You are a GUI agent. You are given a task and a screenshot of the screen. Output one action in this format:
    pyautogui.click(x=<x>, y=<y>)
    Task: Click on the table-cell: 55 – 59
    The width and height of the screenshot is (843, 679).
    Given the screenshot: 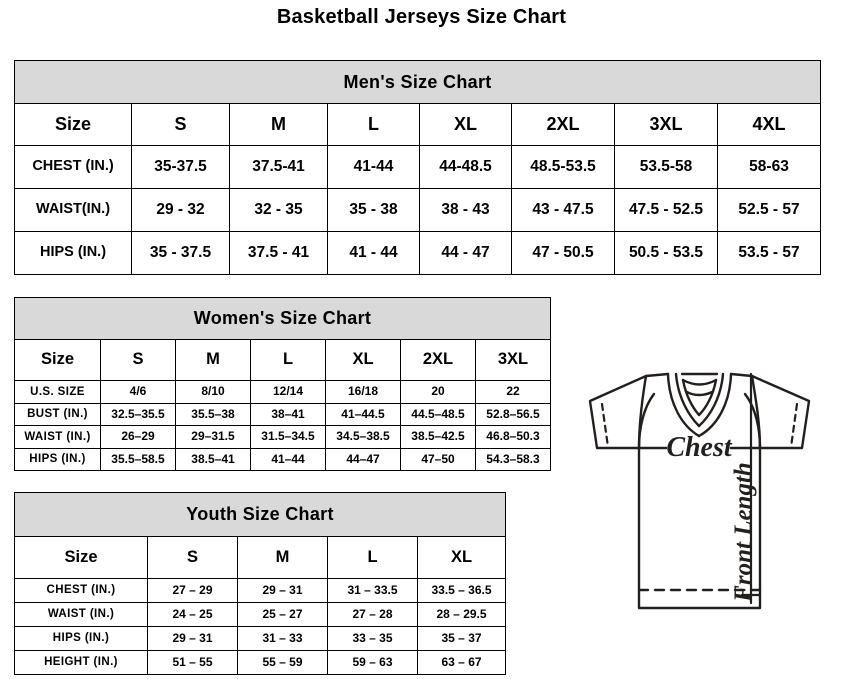 What is the action you would take?
    pyautogui.click(x=282, y=662)
    